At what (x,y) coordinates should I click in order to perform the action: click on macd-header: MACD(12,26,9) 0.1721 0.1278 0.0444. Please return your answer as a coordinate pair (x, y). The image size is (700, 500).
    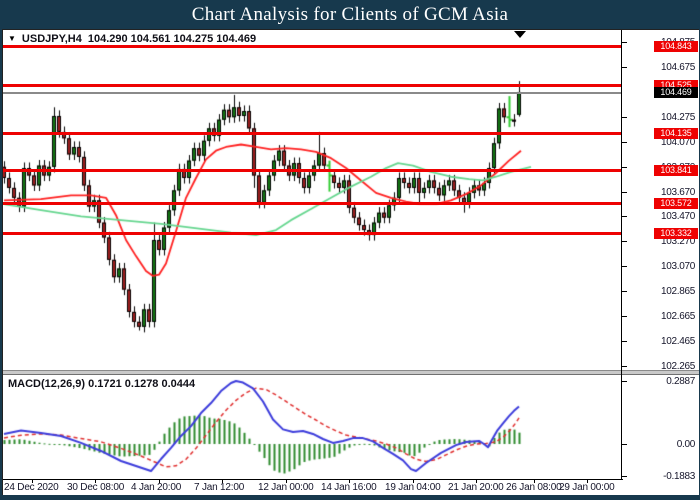
    Looking at the image, I should click on (102, 384).